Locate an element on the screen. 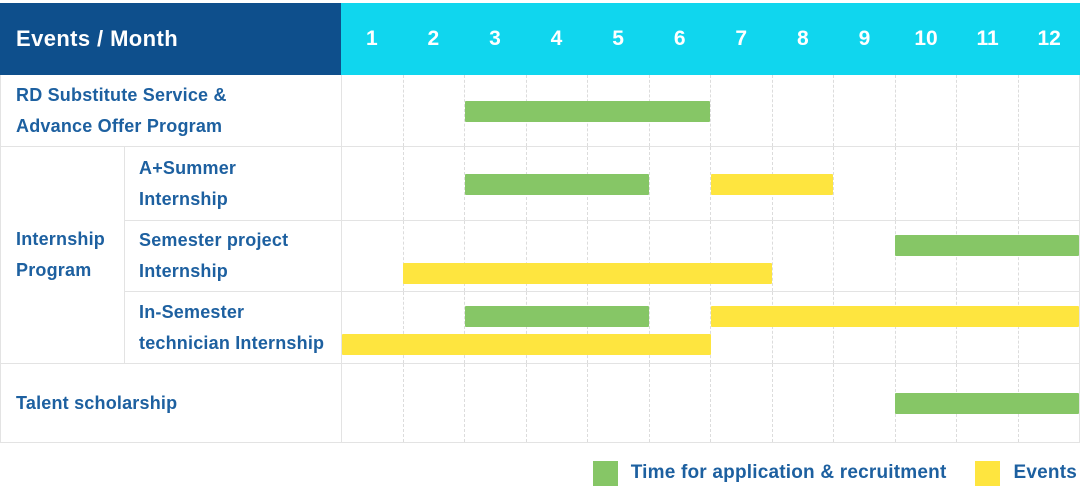 The height and width of the screenshot is (494, 1080). month-header-label: 10 is located at coordinates (926, 38).